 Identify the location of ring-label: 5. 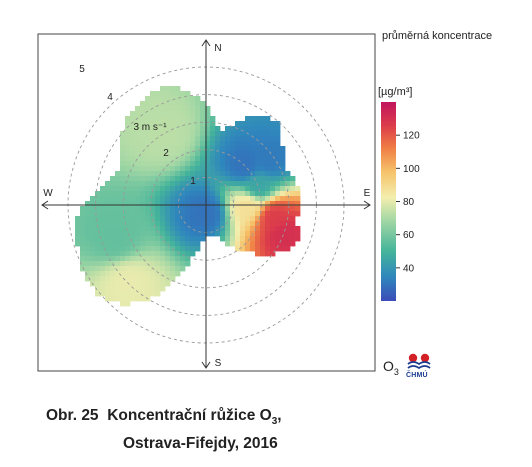
(82, 69).